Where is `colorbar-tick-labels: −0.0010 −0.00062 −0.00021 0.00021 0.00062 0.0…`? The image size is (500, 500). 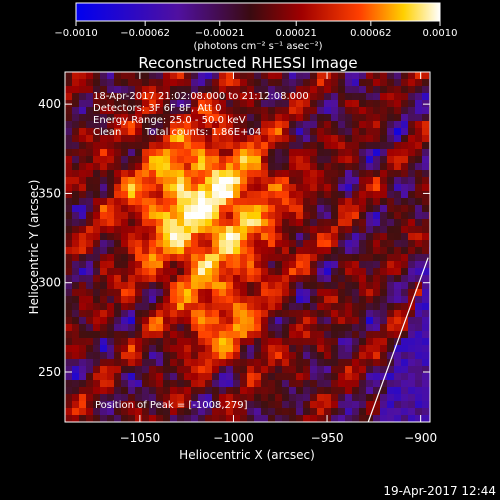 colorbar-tick-labels: −0.0010 −0.00062 −0.00021 0.00021 0.00062 0.0… is located at coordinates (255, 33).